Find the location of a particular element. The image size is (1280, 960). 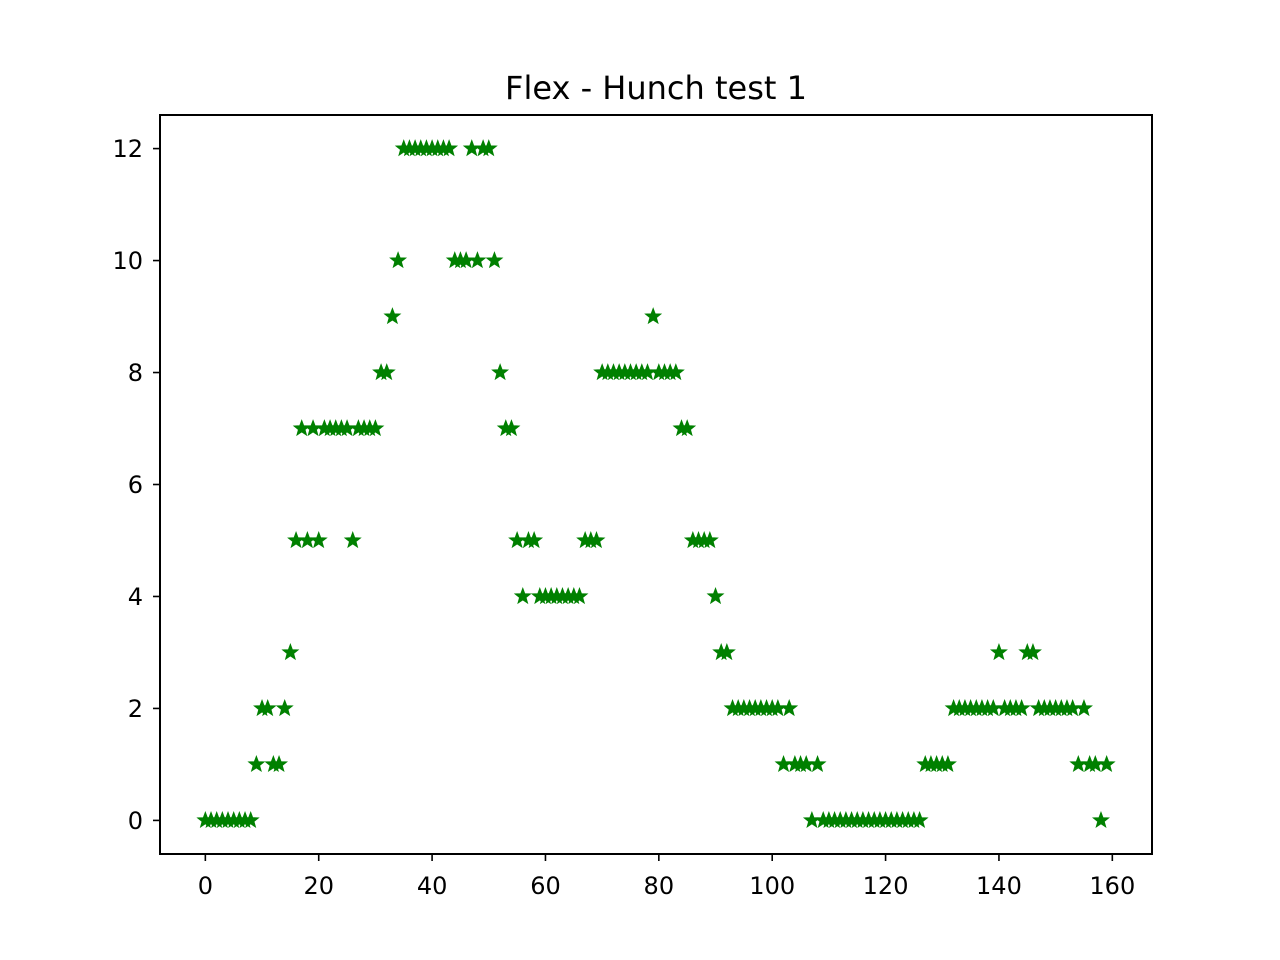

chart-title: Flex - Hunch test 1 is located at coordinates (656, 88).